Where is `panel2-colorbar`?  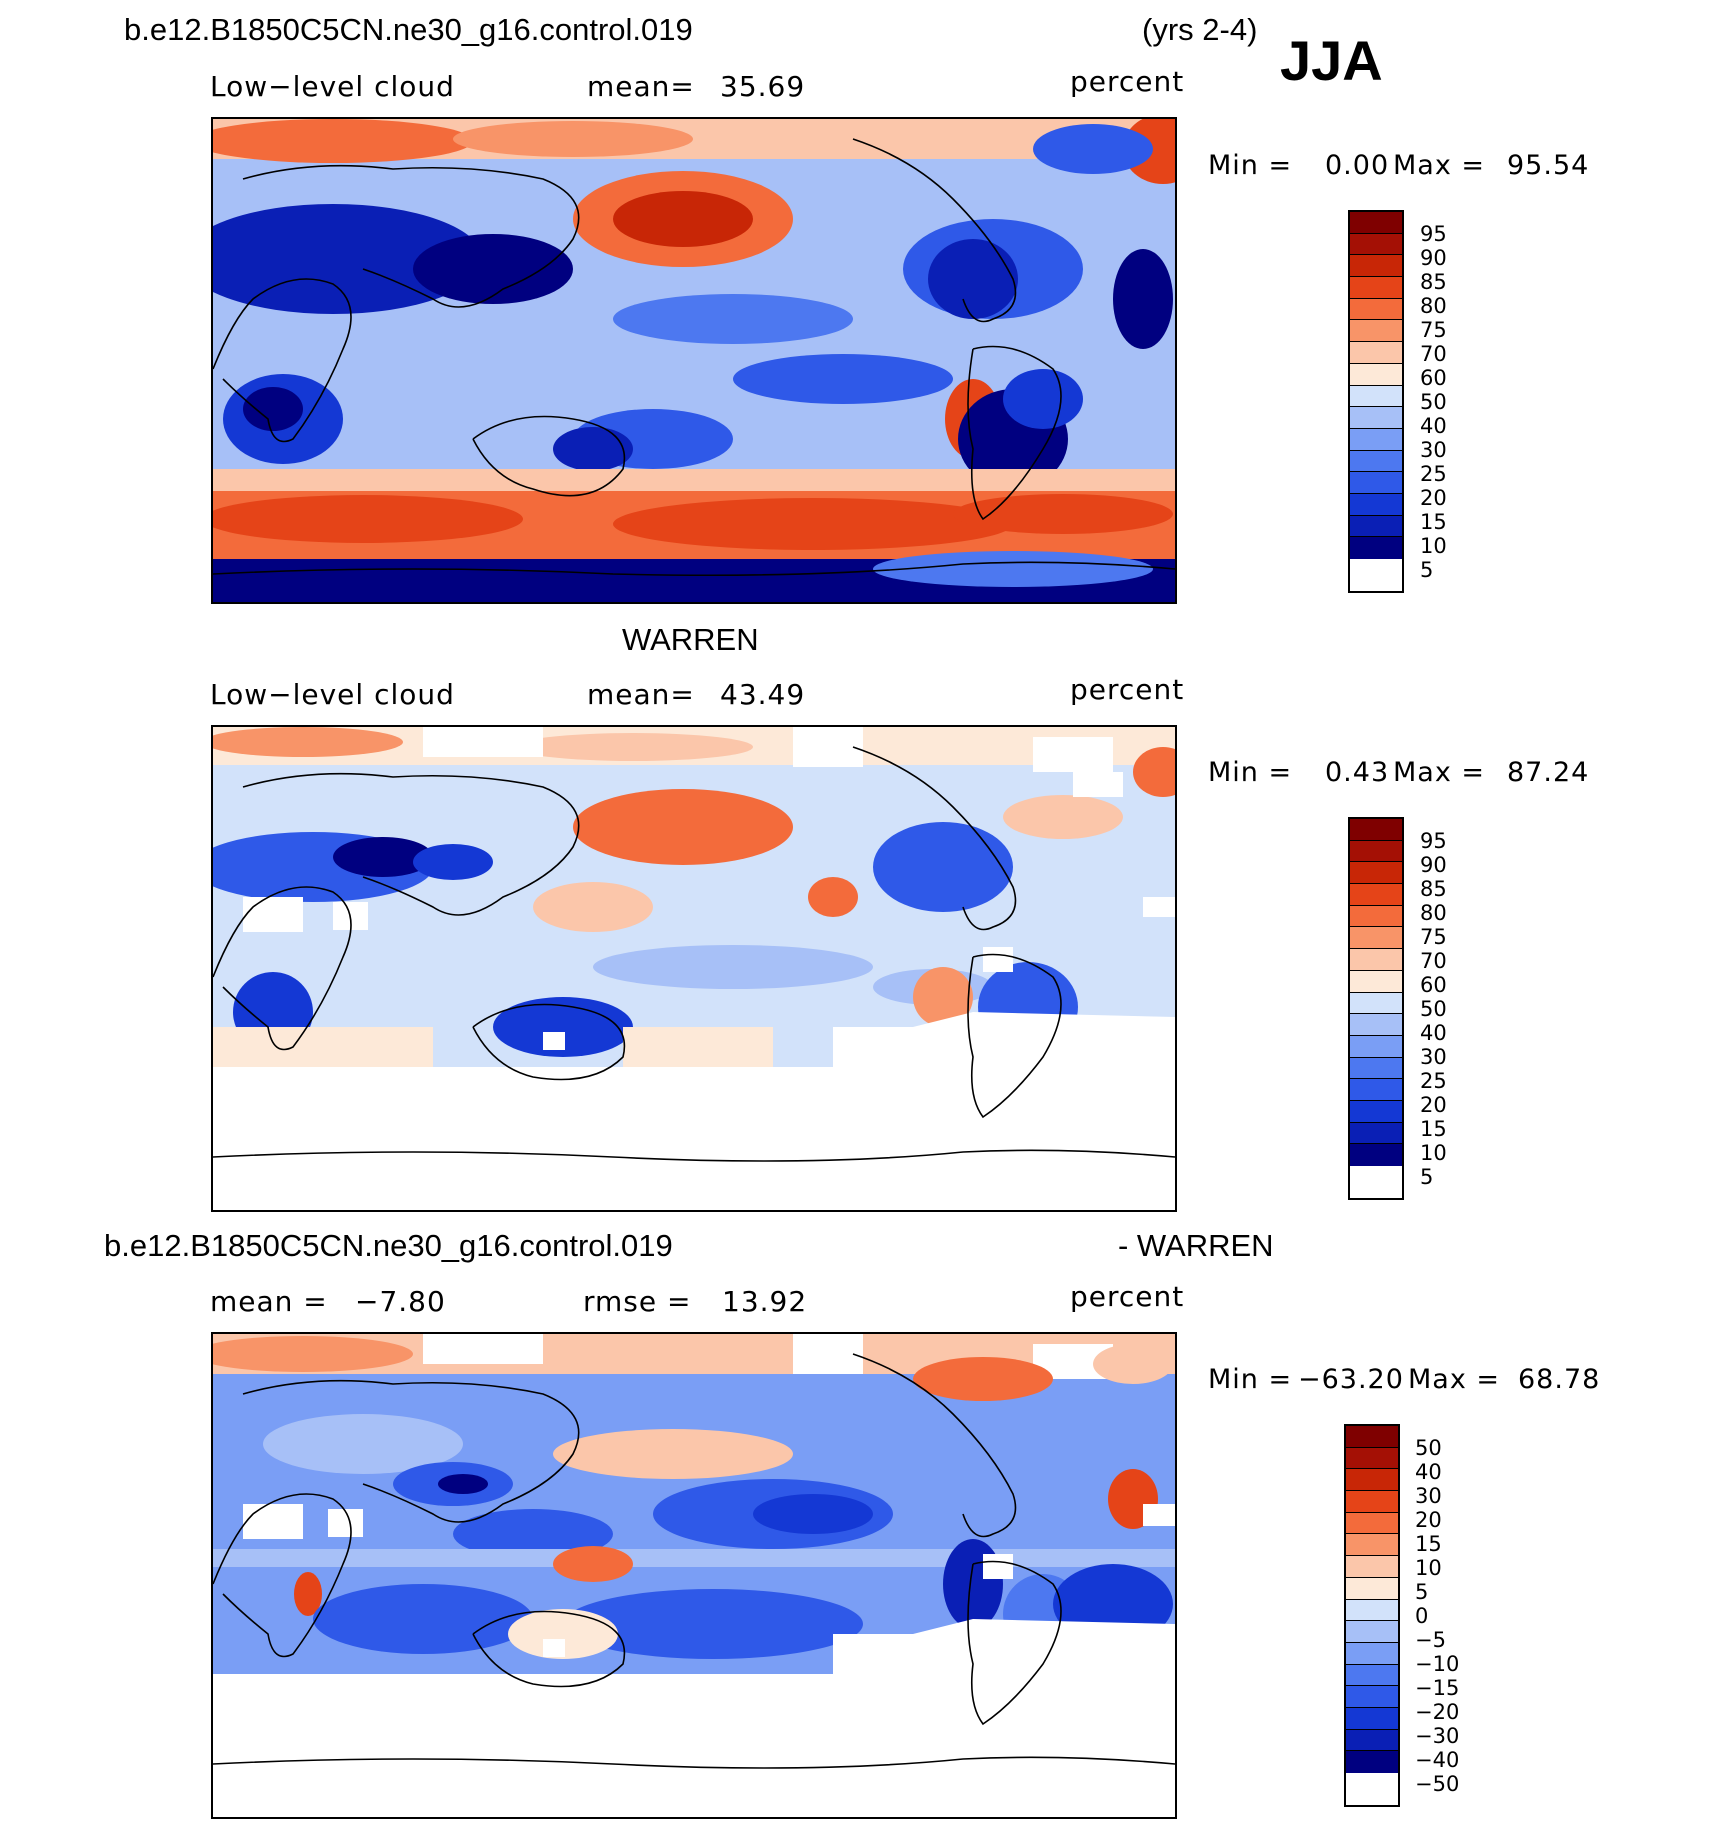 panel2-colorbar is located at coordinates (1376, 1008).